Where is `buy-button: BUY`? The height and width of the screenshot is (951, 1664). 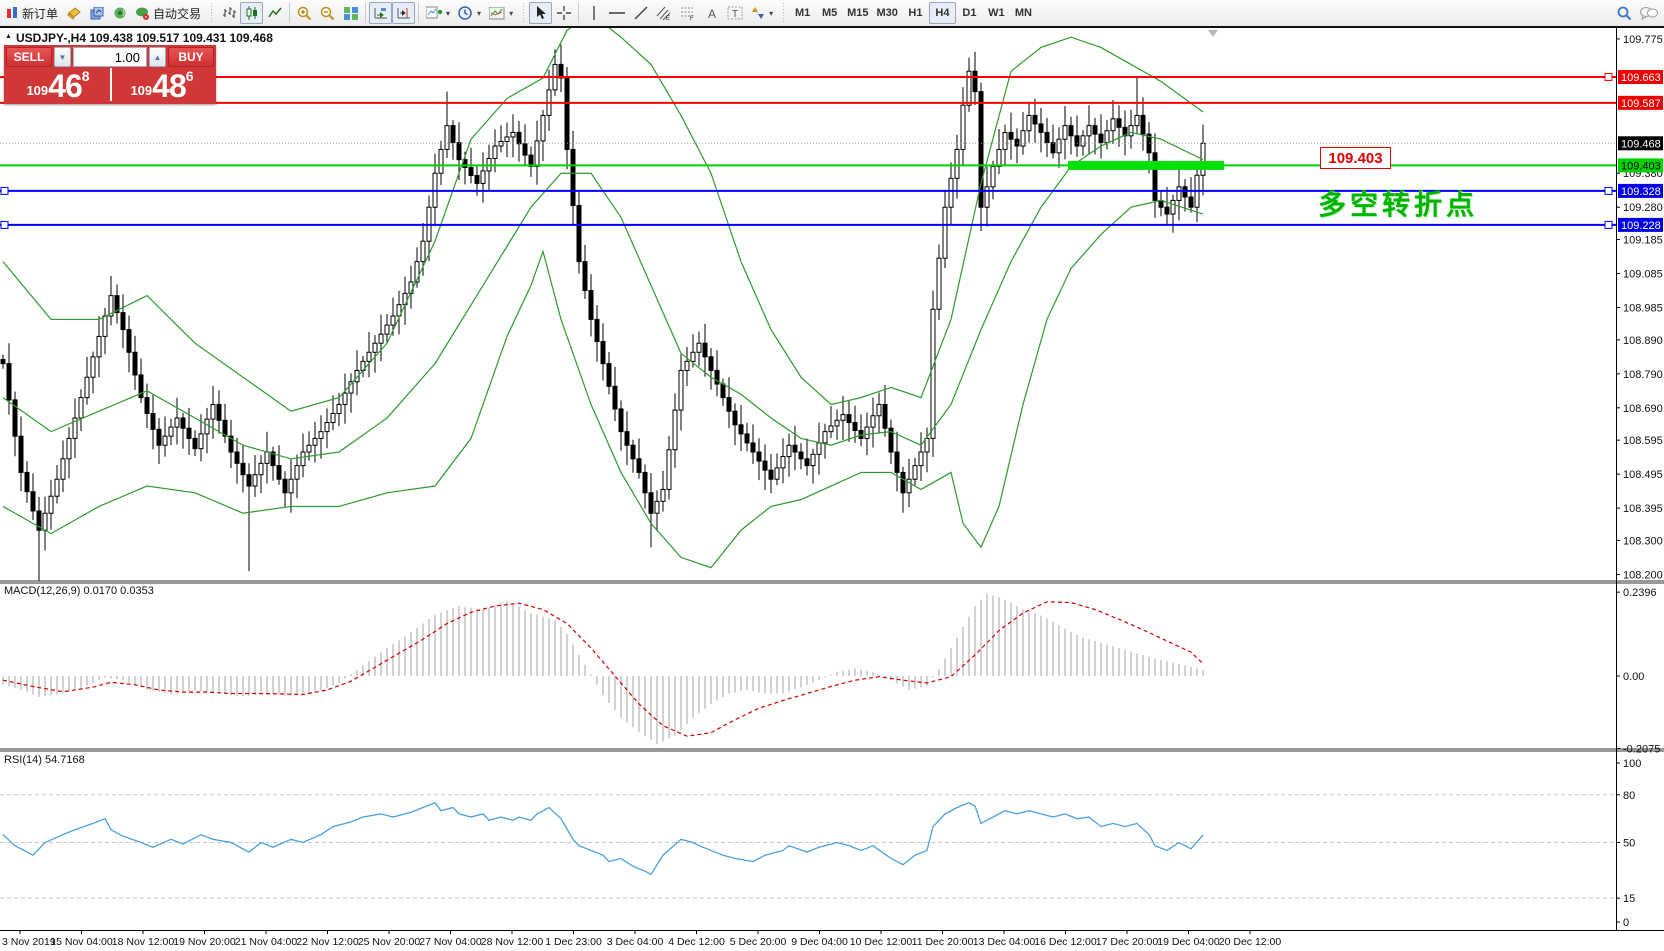
buy-button: BUY is located at coordinates (191, 57).